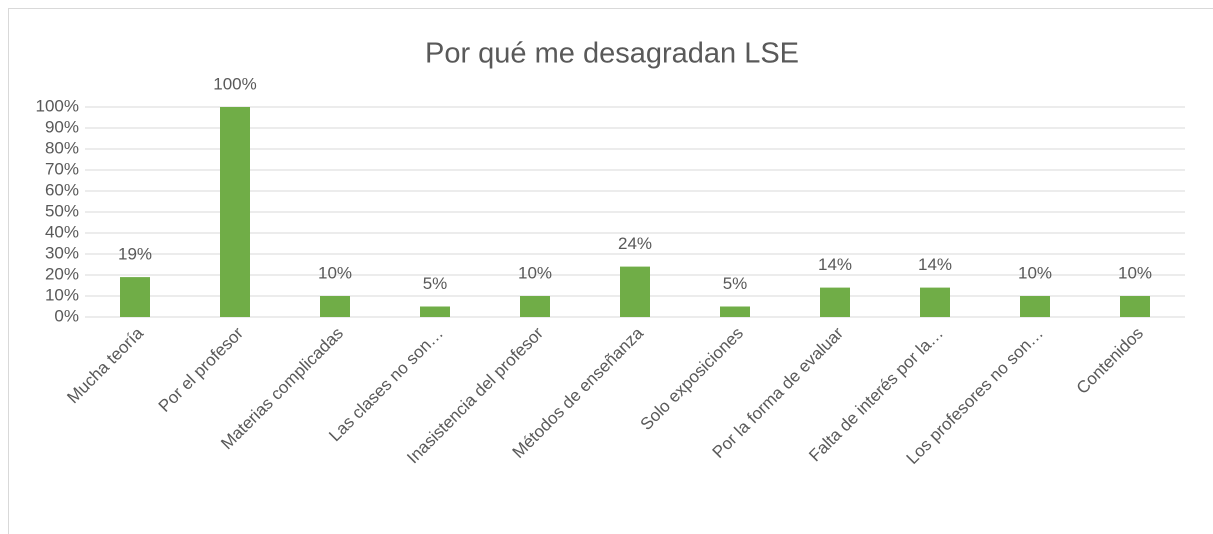 The height and width of the screenshot is (534, 1213). I want to click on y-tick-label: 80%, so click(62, 147).